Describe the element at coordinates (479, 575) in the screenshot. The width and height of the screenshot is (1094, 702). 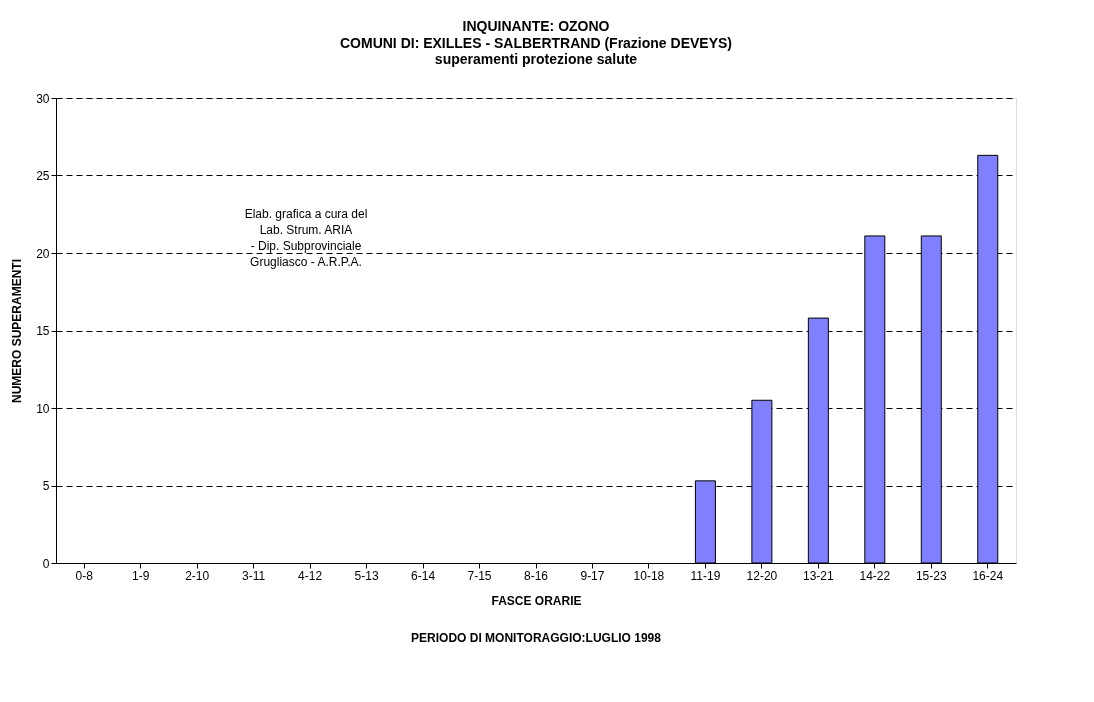
I see `x-tick-label: 7-15` at that location.